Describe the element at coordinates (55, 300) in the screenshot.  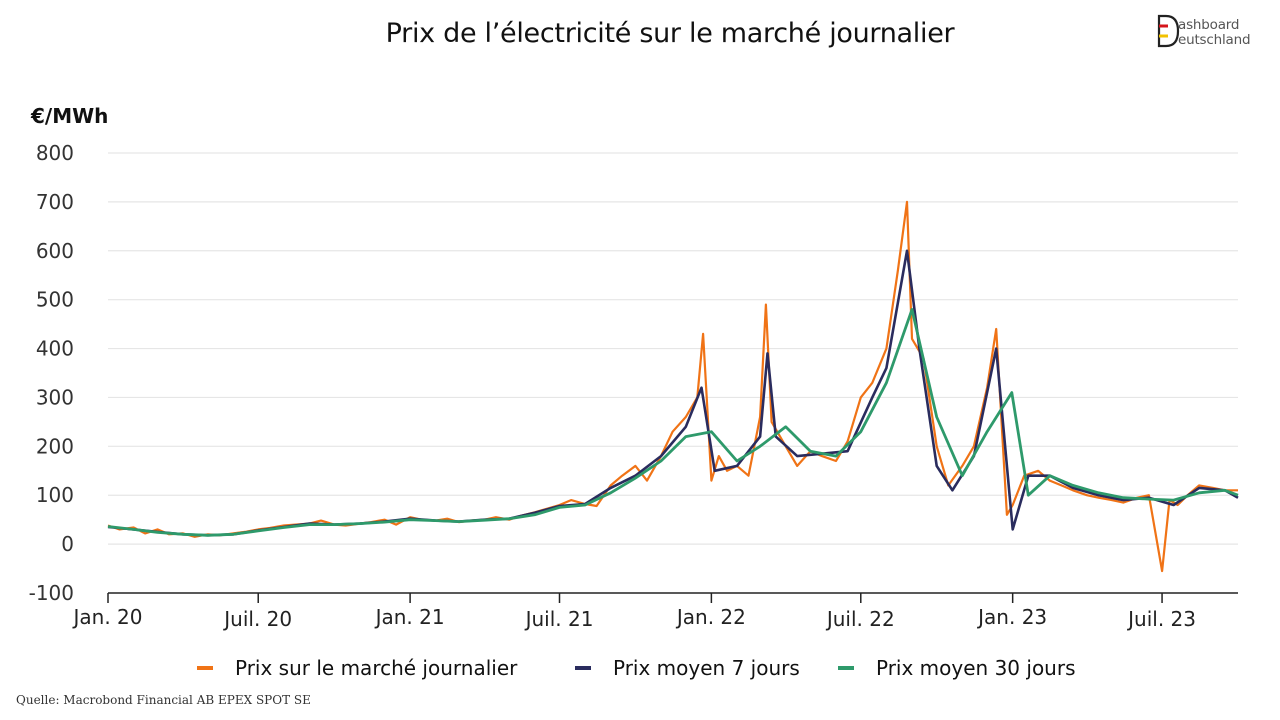
I see `y-tick-label: 500` at that location.